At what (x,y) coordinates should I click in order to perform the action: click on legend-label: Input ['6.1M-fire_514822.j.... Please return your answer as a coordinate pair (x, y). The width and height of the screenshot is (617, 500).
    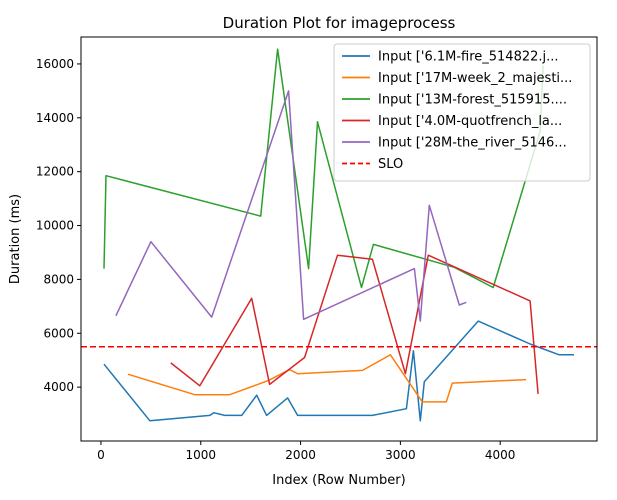
    Looking at the image, I should click on (468, 57).